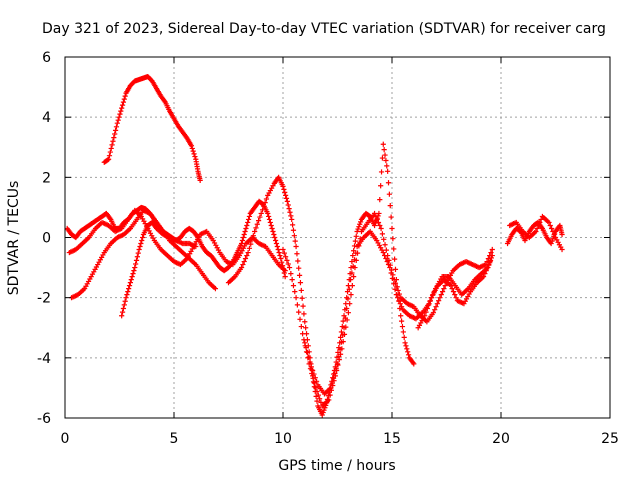 The width and height of the screenshot is (640, 480). Describe the element at coordinates (174, 439) in the screenshot. I see `x-tick-label: 5` at that location.